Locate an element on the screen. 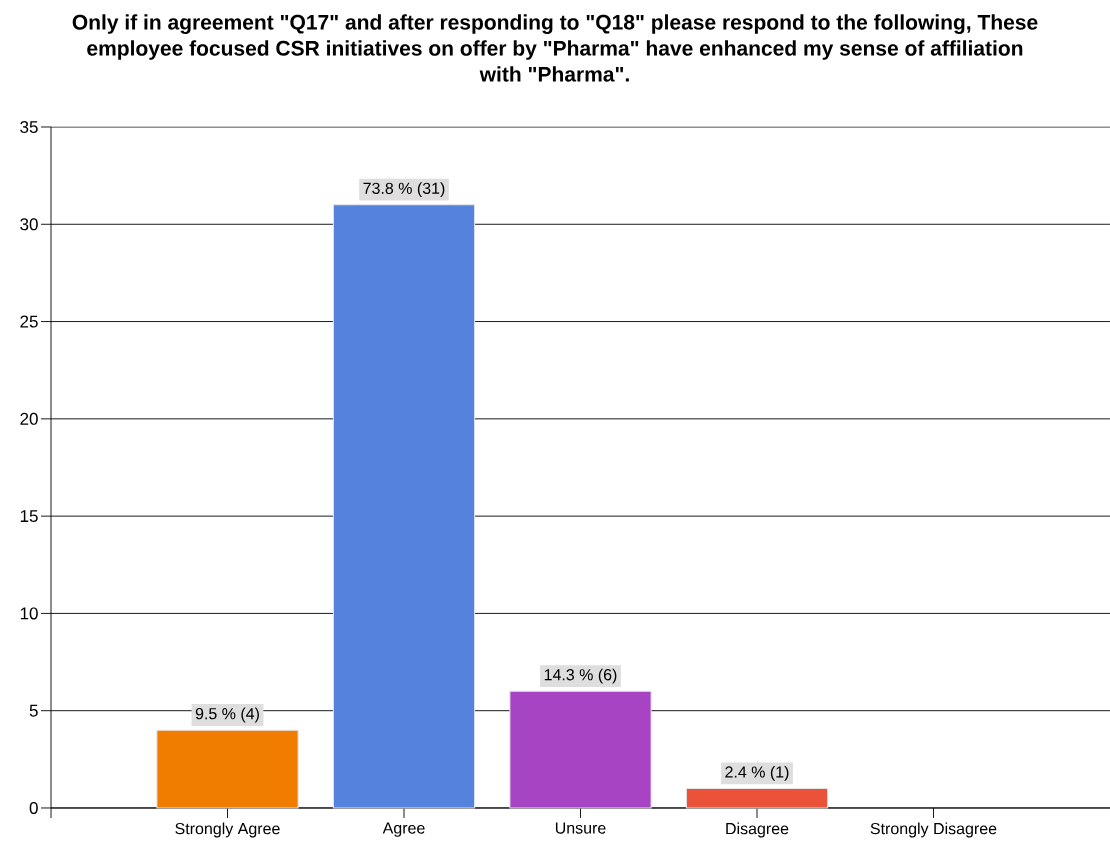  y-tick-label: 10 is located at coordinates (29, 613).